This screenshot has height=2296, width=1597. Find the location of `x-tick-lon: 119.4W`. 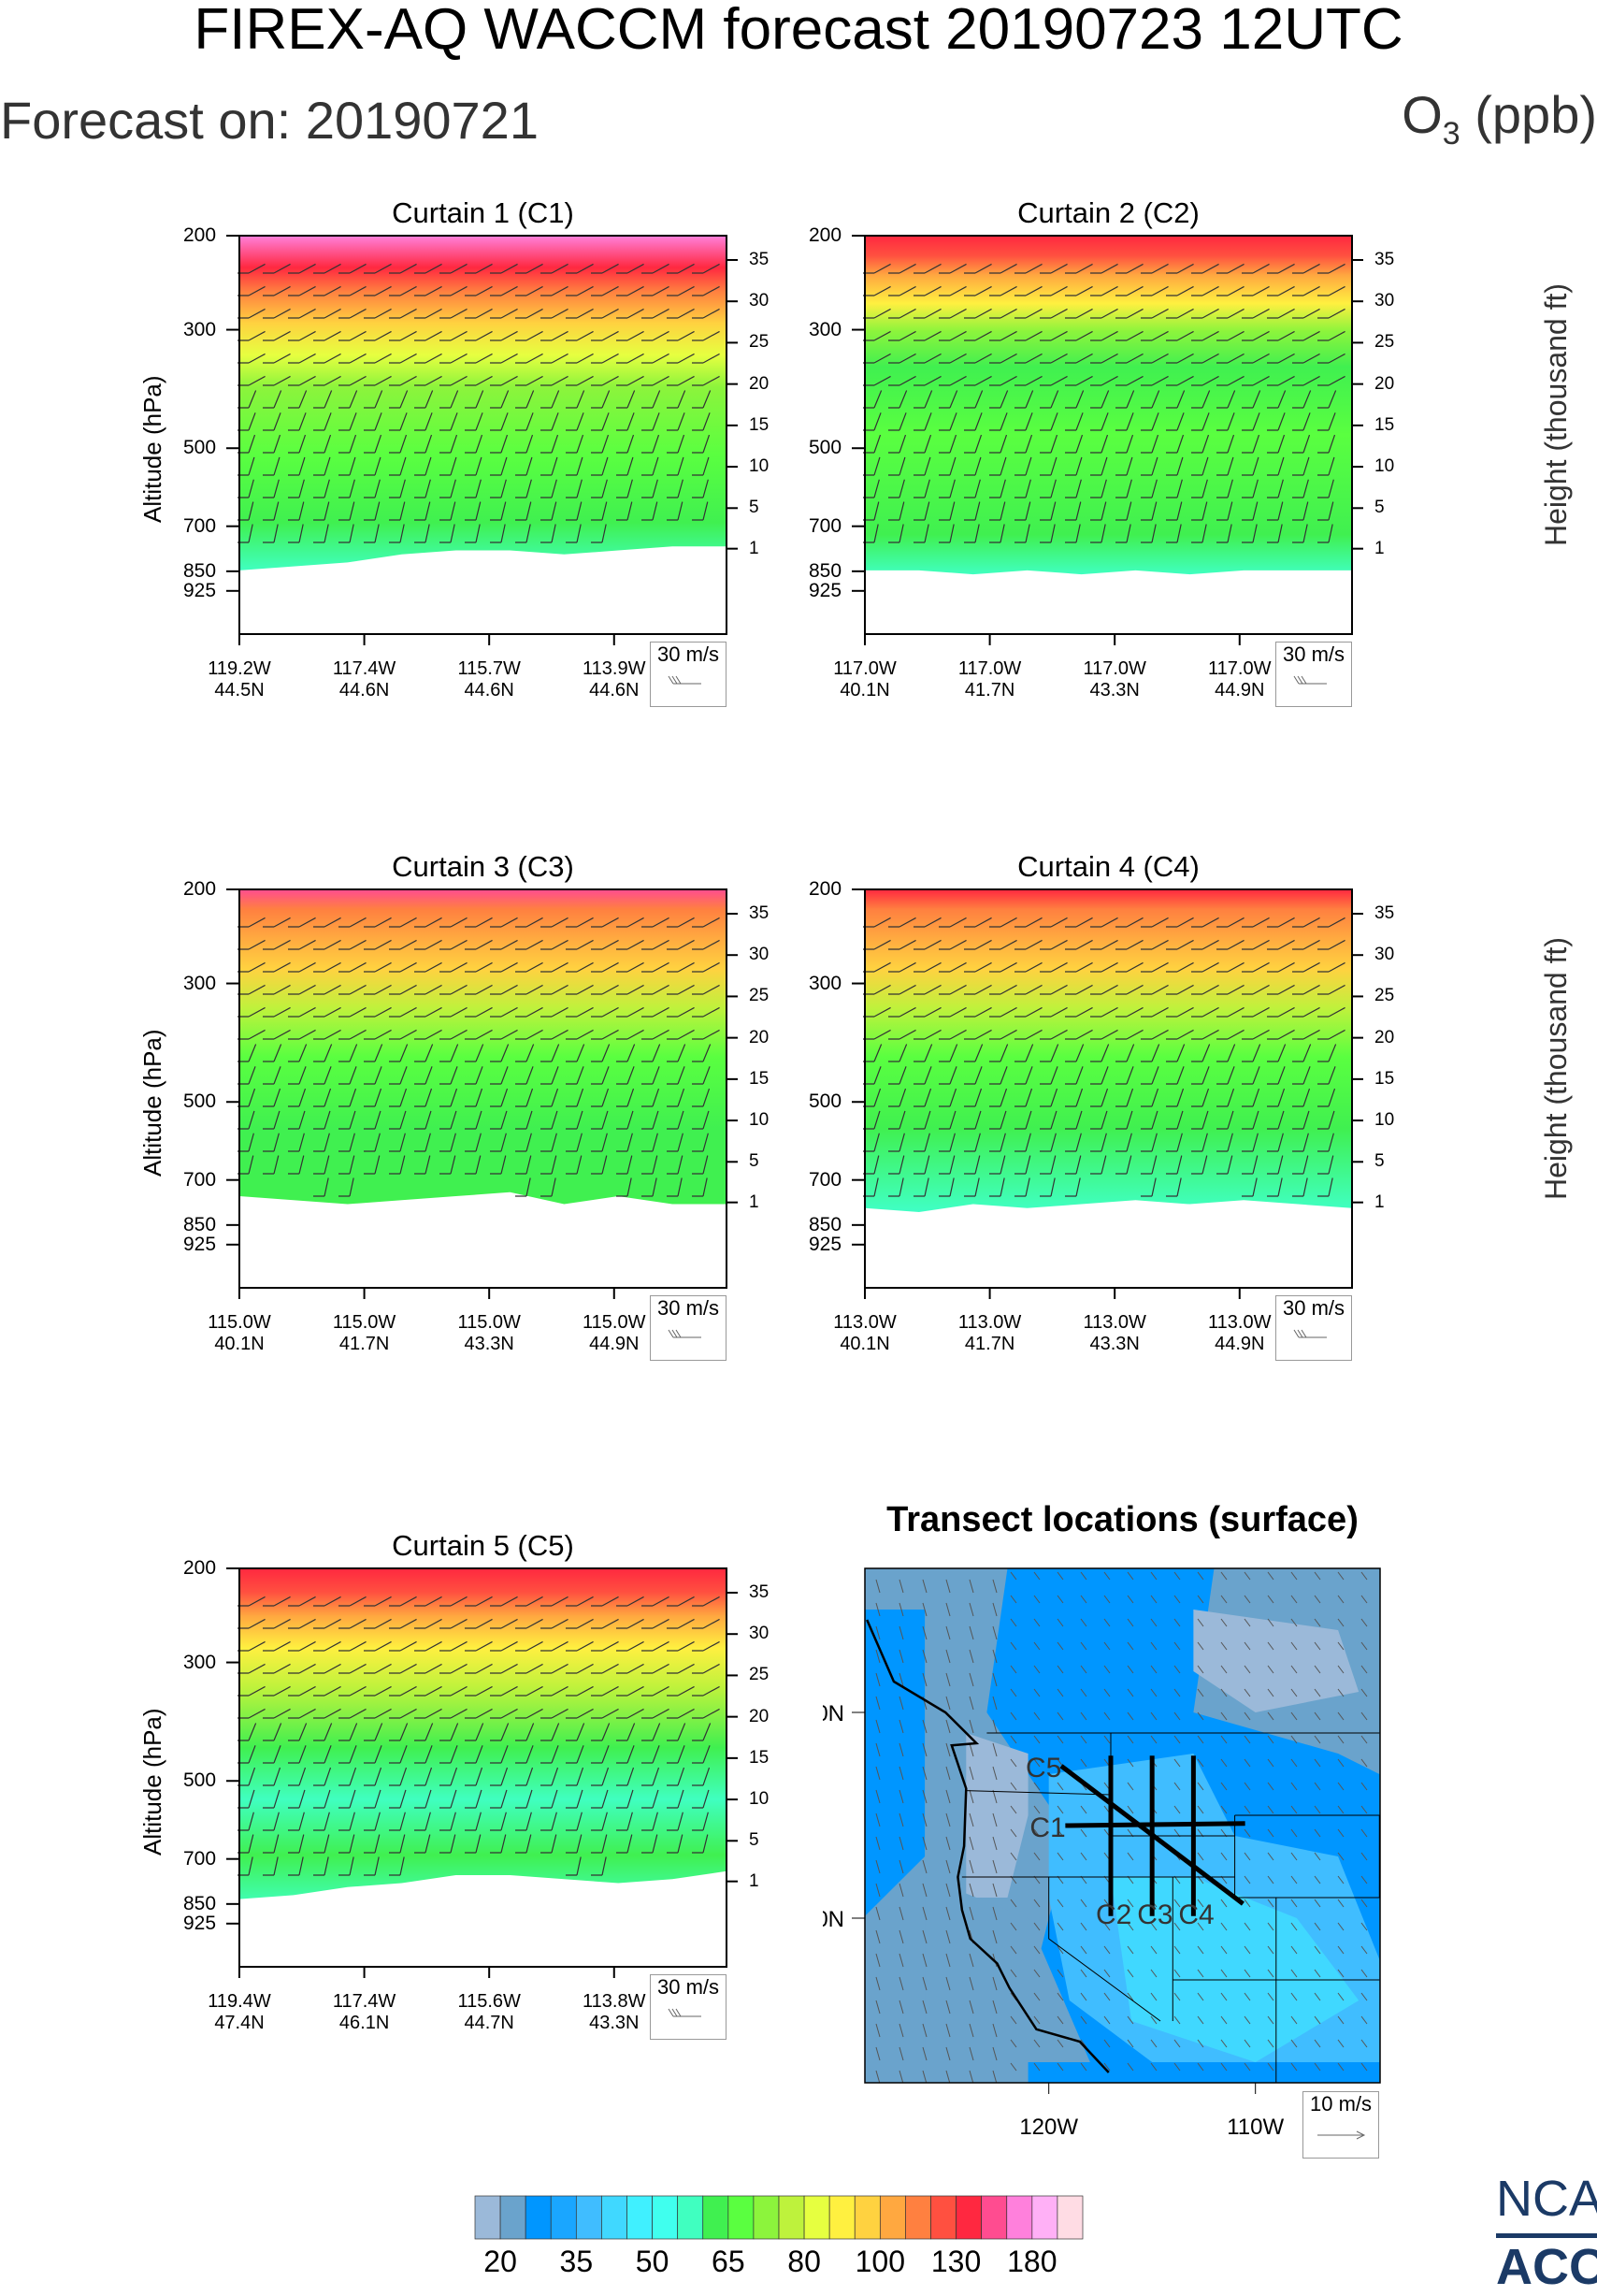

x-tick-lon: 119.4W is located at coordinates (240, 2002).